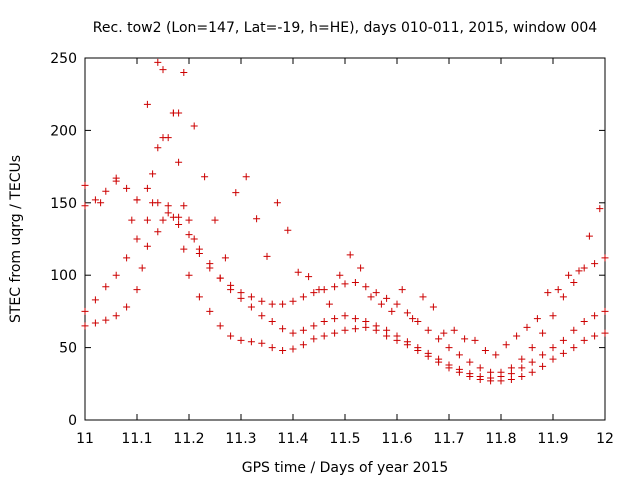  What do you see at coordinates (240, 439) in the screenshot?
I see `x-tick-label: 11.3` at bounding box center [240, 439].